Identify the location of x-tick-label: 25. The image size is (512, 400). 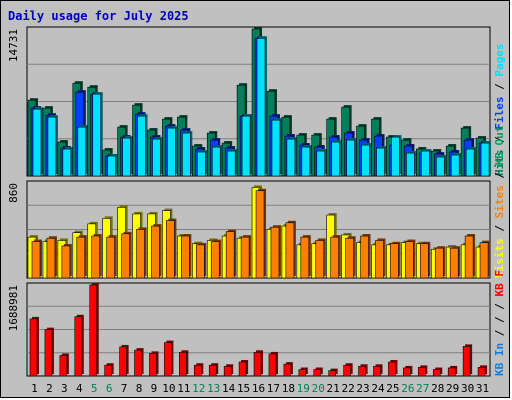
(392, 388).